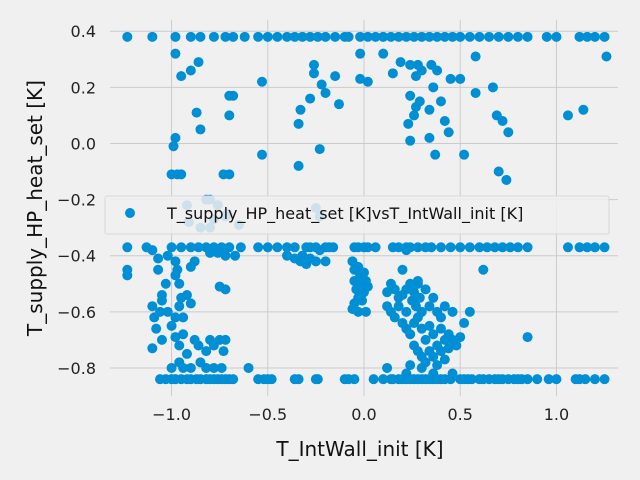  I want to click on x-axis-label: T_IntWall_init [K], so click(359, 449).